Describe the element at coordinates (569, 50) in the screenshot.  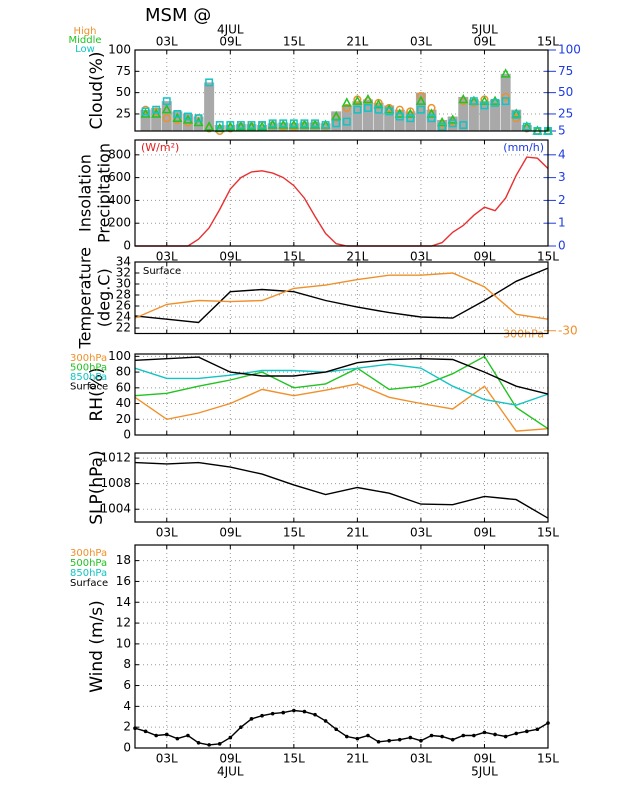
I see `y2-tick-label: 100` at that location.